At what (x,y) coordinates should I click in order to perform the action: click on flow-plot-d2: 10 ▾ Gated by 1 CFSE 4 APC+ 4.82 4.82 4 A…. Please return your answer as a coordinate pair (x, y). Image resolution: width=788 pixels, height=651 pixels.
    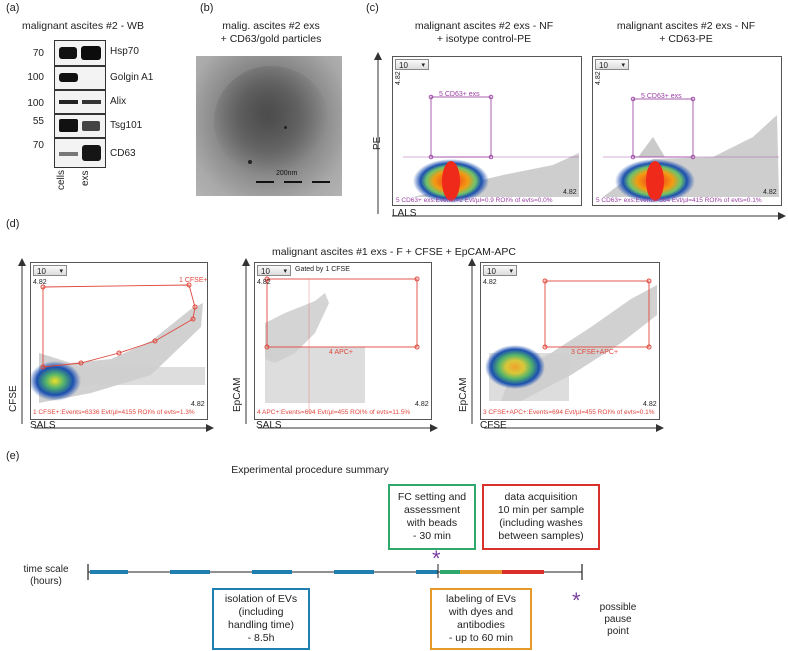
    Looking at the image, I should click on (343, 341).